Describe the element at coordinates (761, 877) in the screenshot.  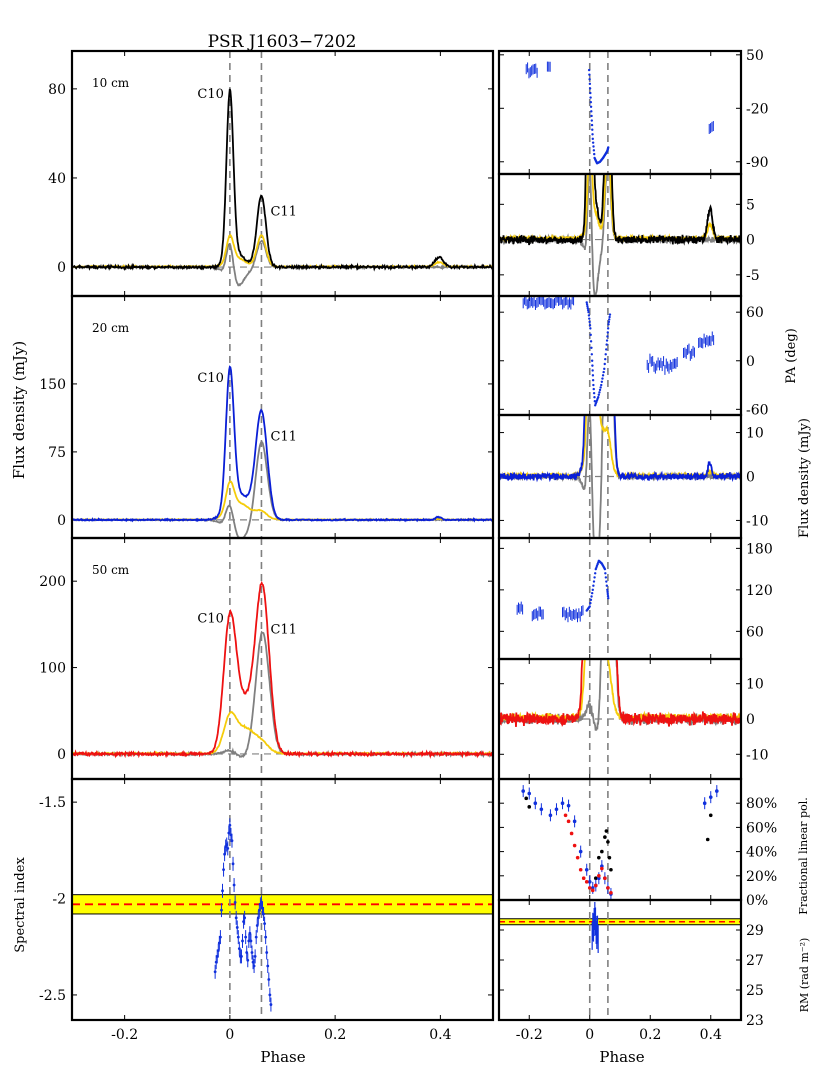
I see `y-tick-label: 20%` at that location.